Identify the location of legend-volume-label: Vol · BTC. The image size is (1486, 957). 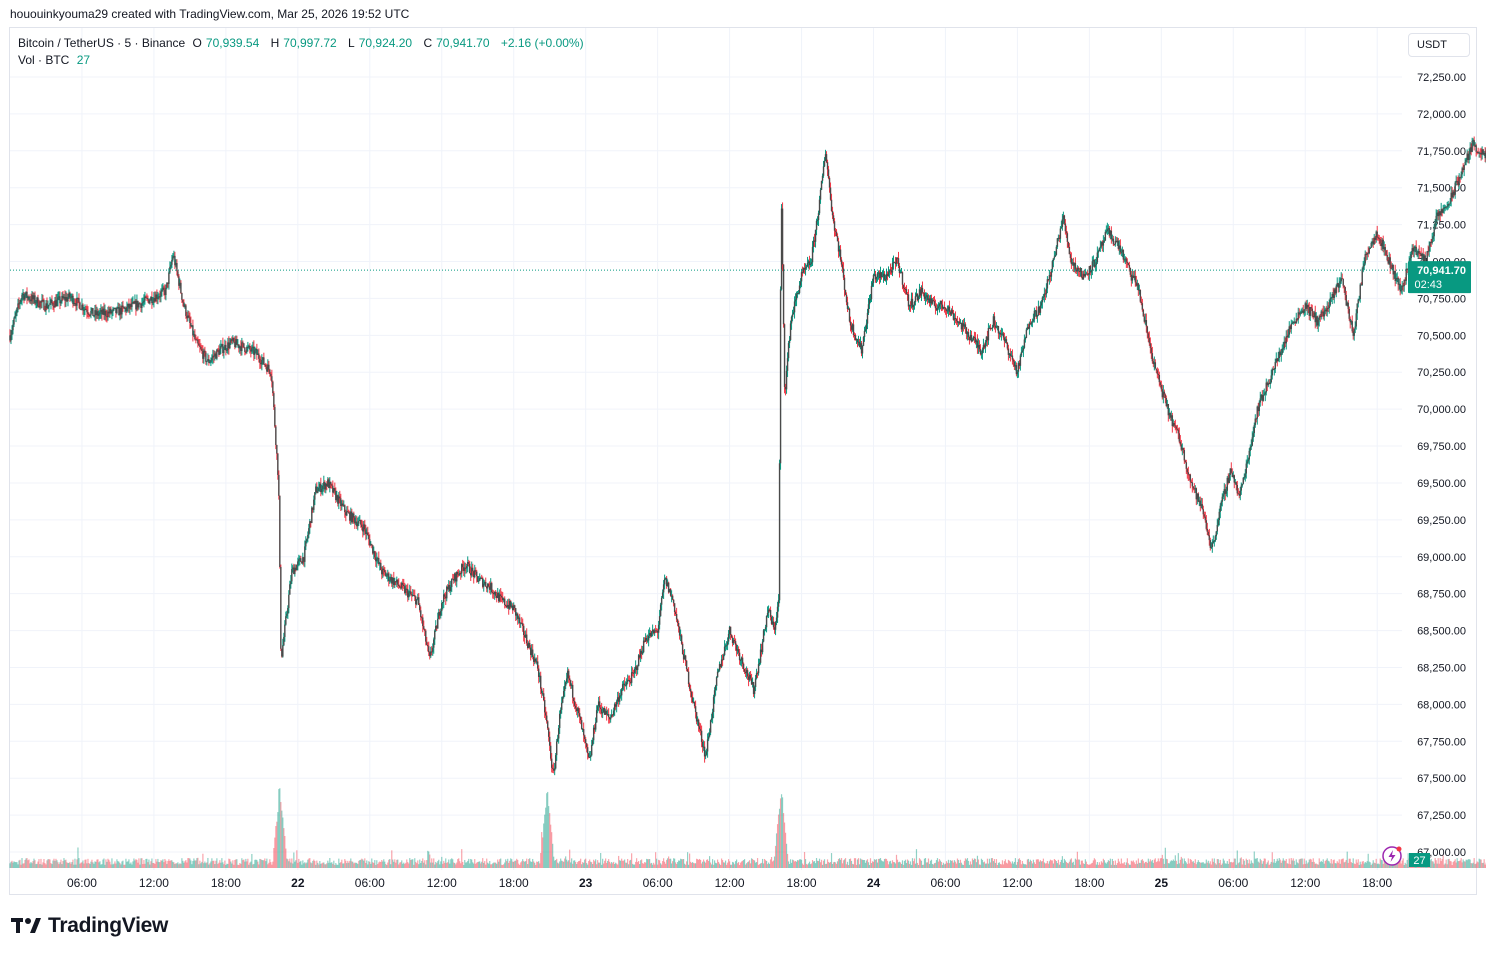
(44, 60).